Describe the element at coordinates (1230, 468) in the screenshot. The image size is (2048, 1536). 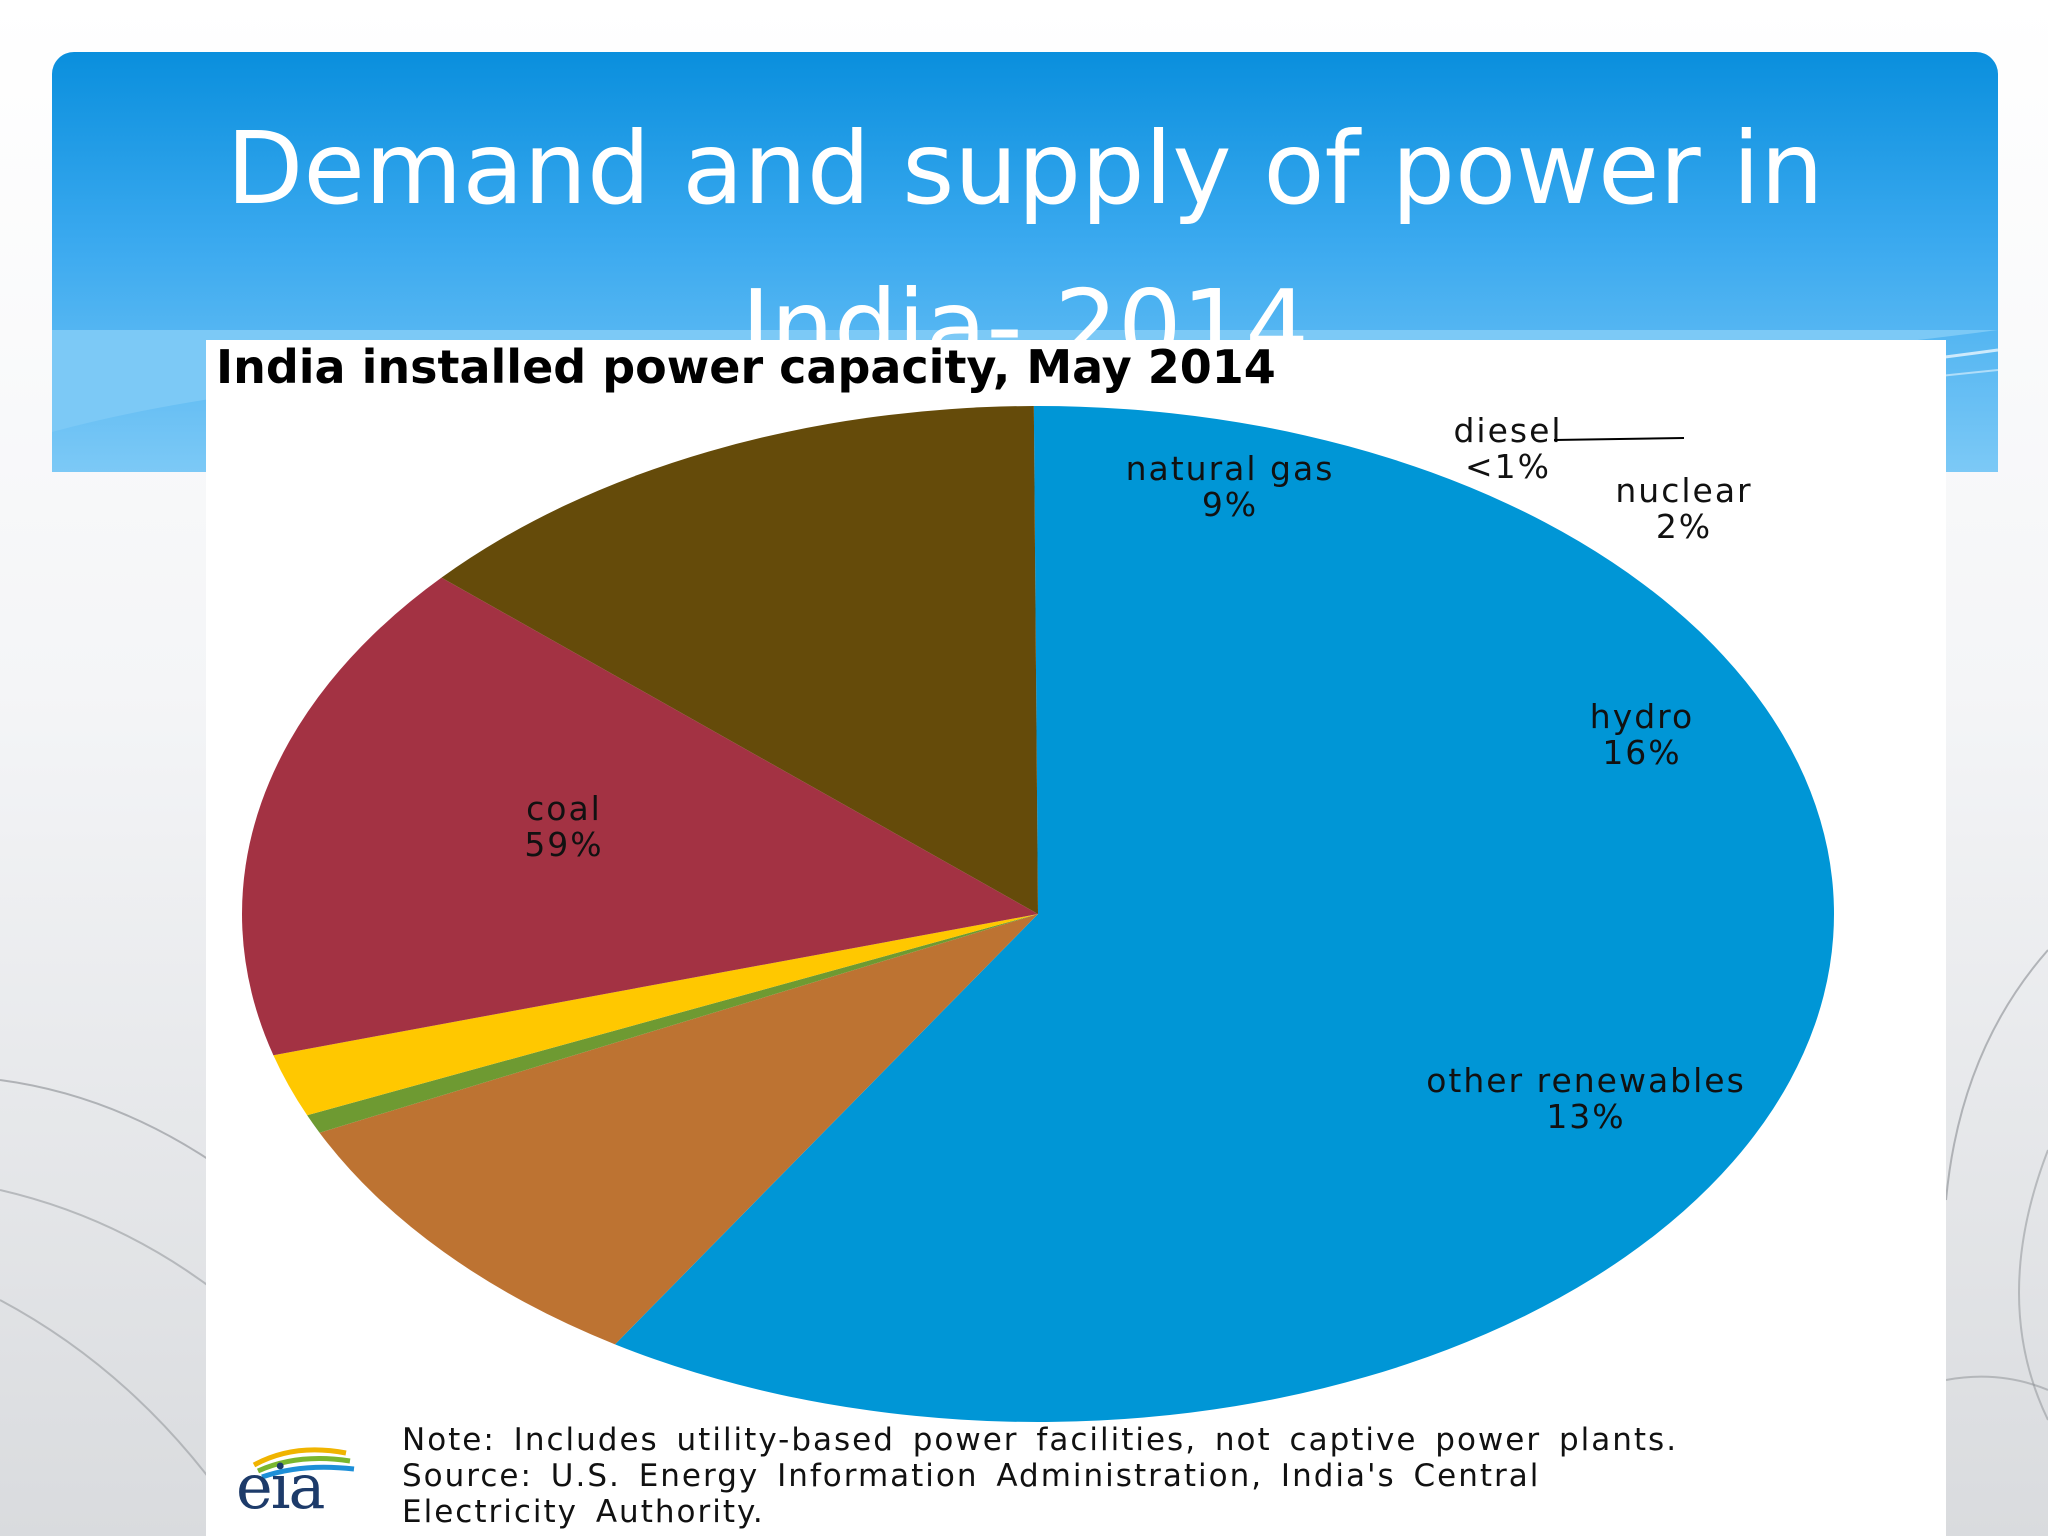
I see `slice-label-name: natural gas` at that location.